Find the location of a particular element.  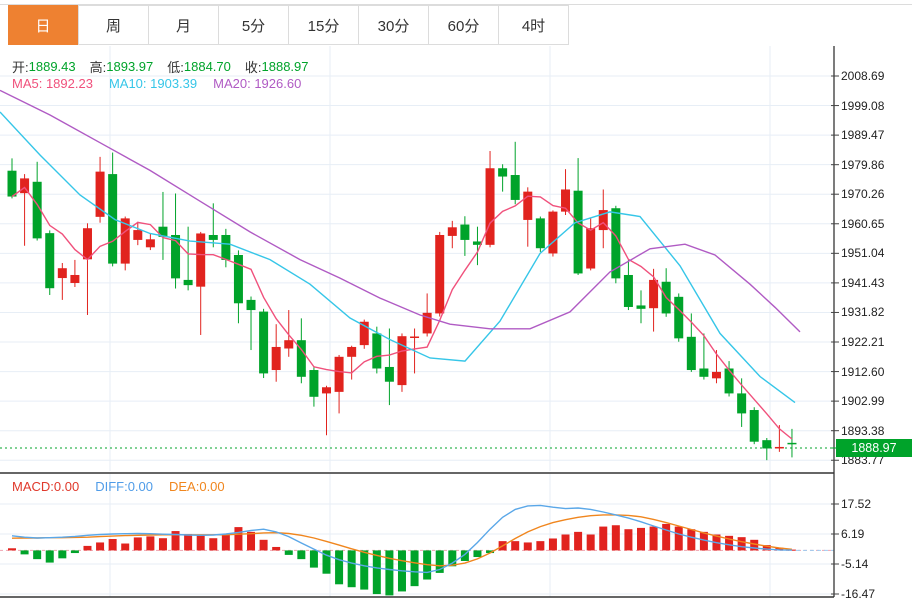

tab-day: 日 is located at coordinates (43, 25).